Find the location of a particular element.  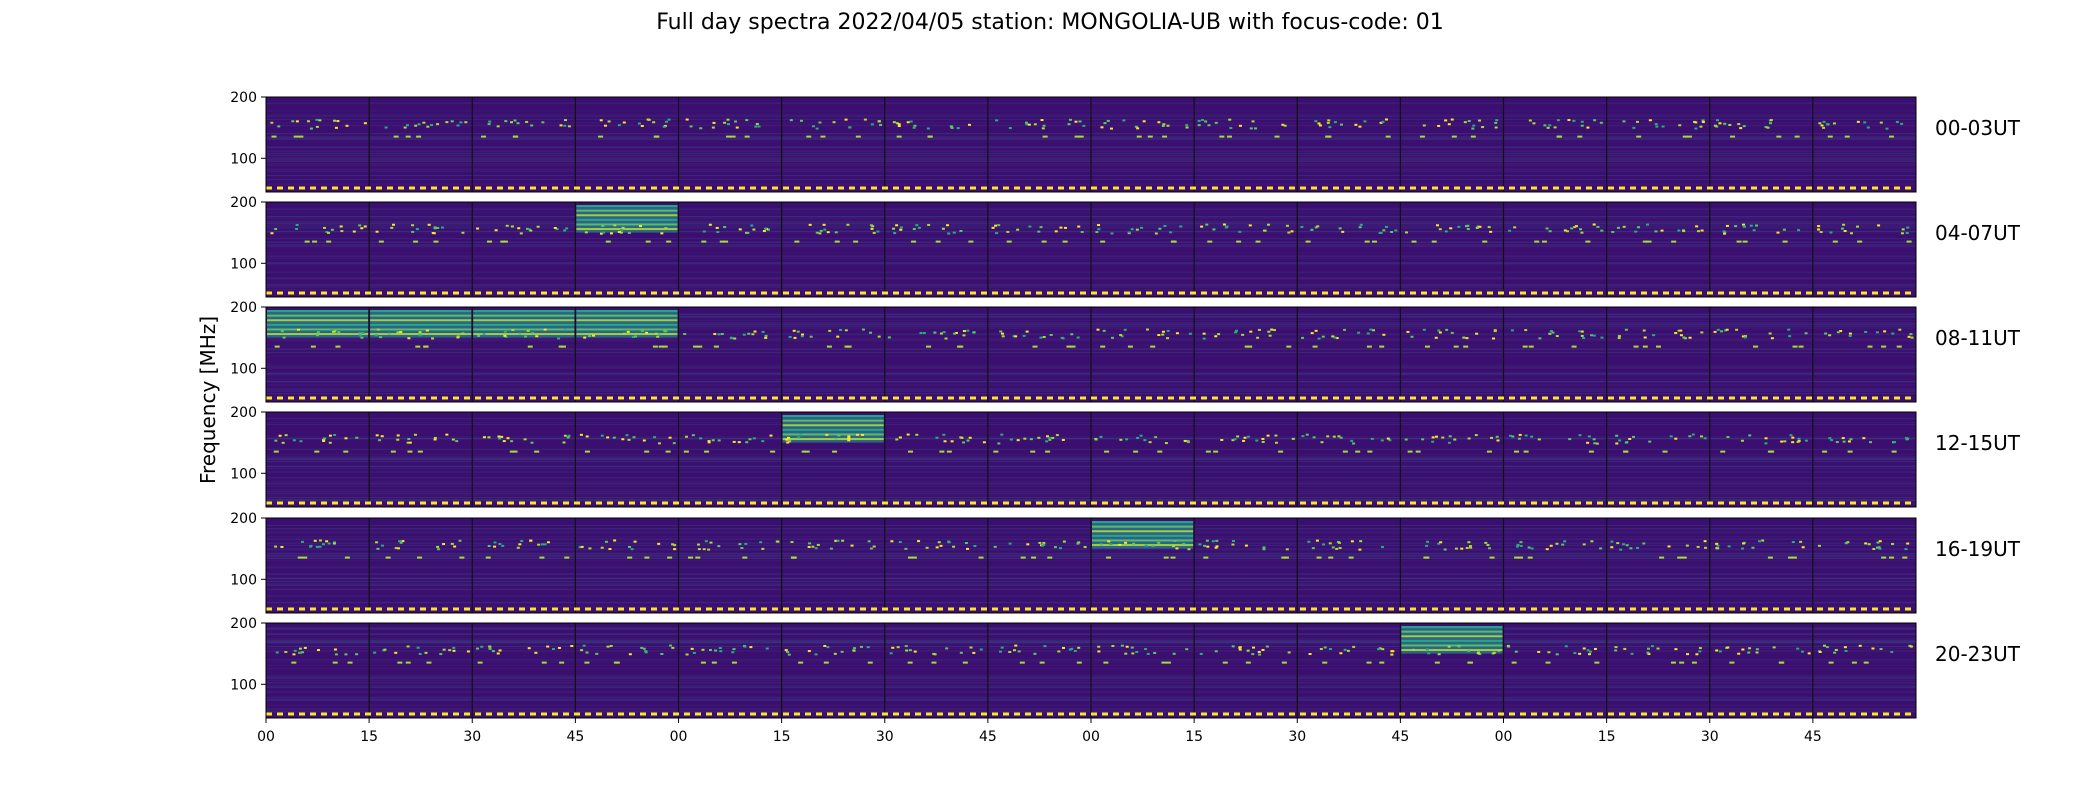

row-frame is located at coordinates (1091, 565).